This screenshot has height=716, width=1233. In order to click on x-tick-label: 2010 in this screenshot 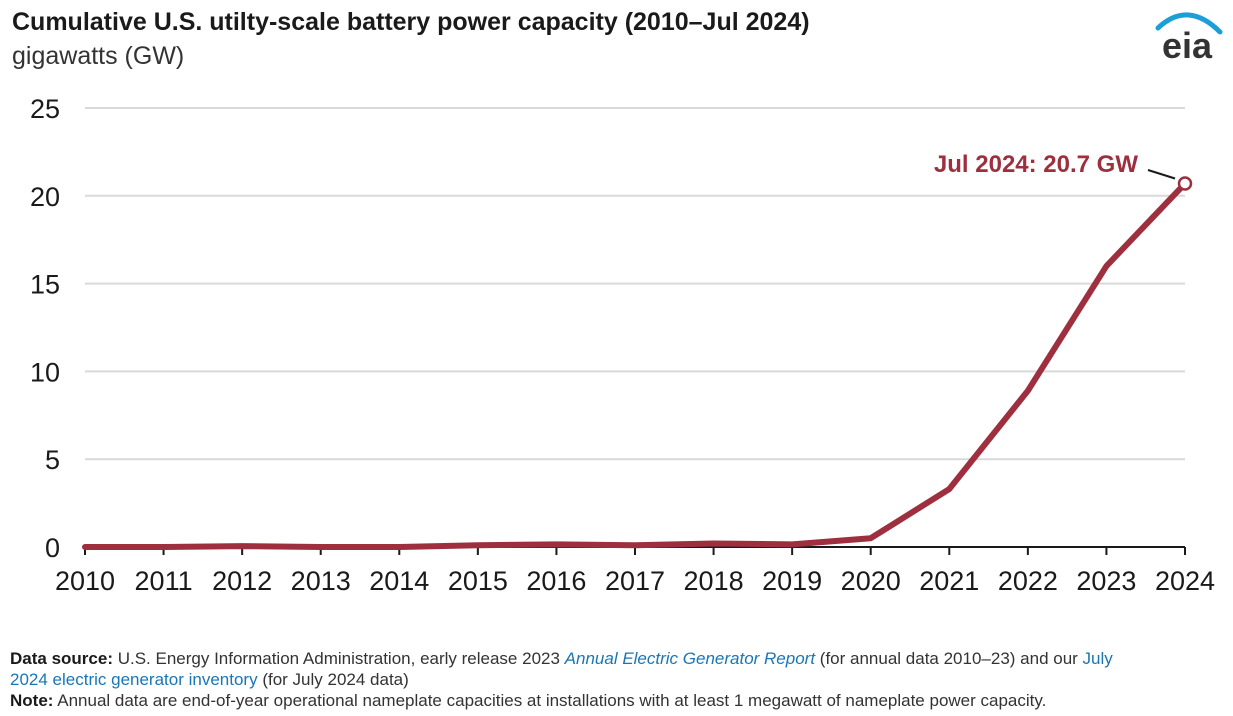, I will do `click(85, 581)`.